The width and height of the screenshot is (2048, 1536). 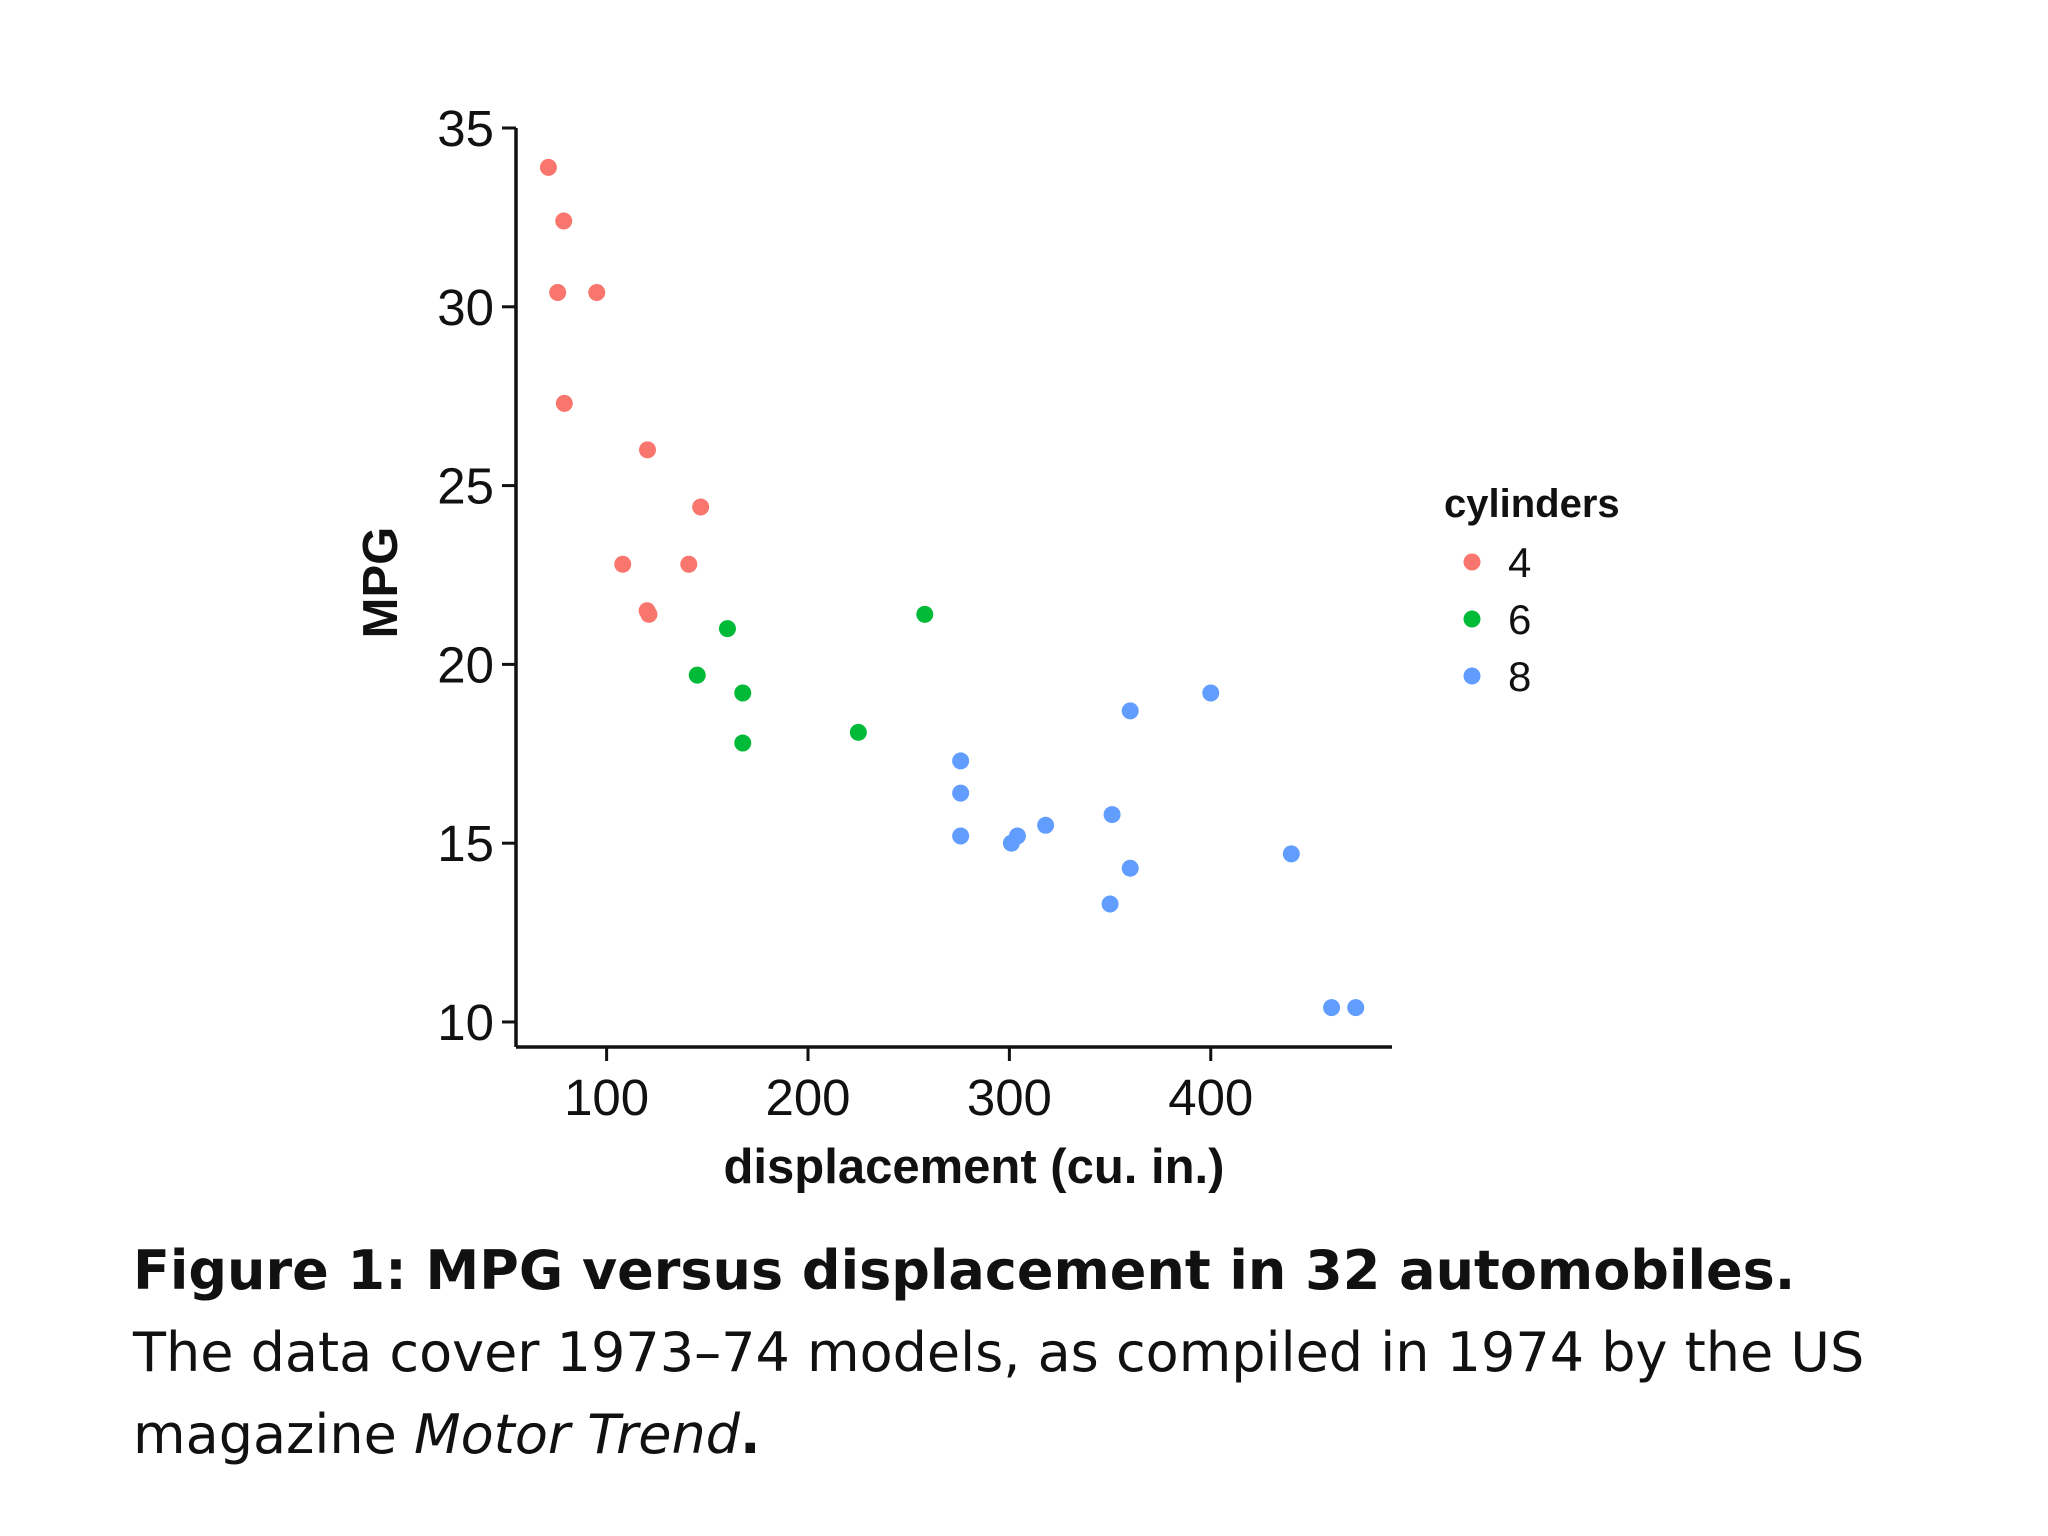 What do you see at coordinates (381, 583) in the screenshot?
I see `y-axis-title: MPG` at bounding box center [381, 583].